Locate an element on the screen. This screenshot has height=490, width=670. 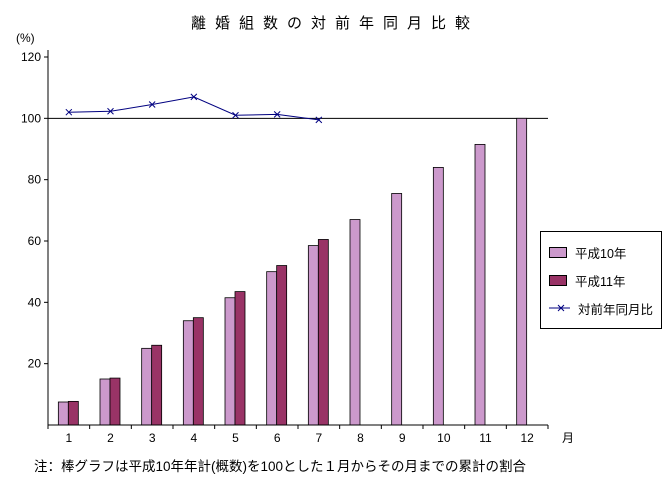
legend-entry-heisei11: 平成11年 is located at coordinates (601, 280).